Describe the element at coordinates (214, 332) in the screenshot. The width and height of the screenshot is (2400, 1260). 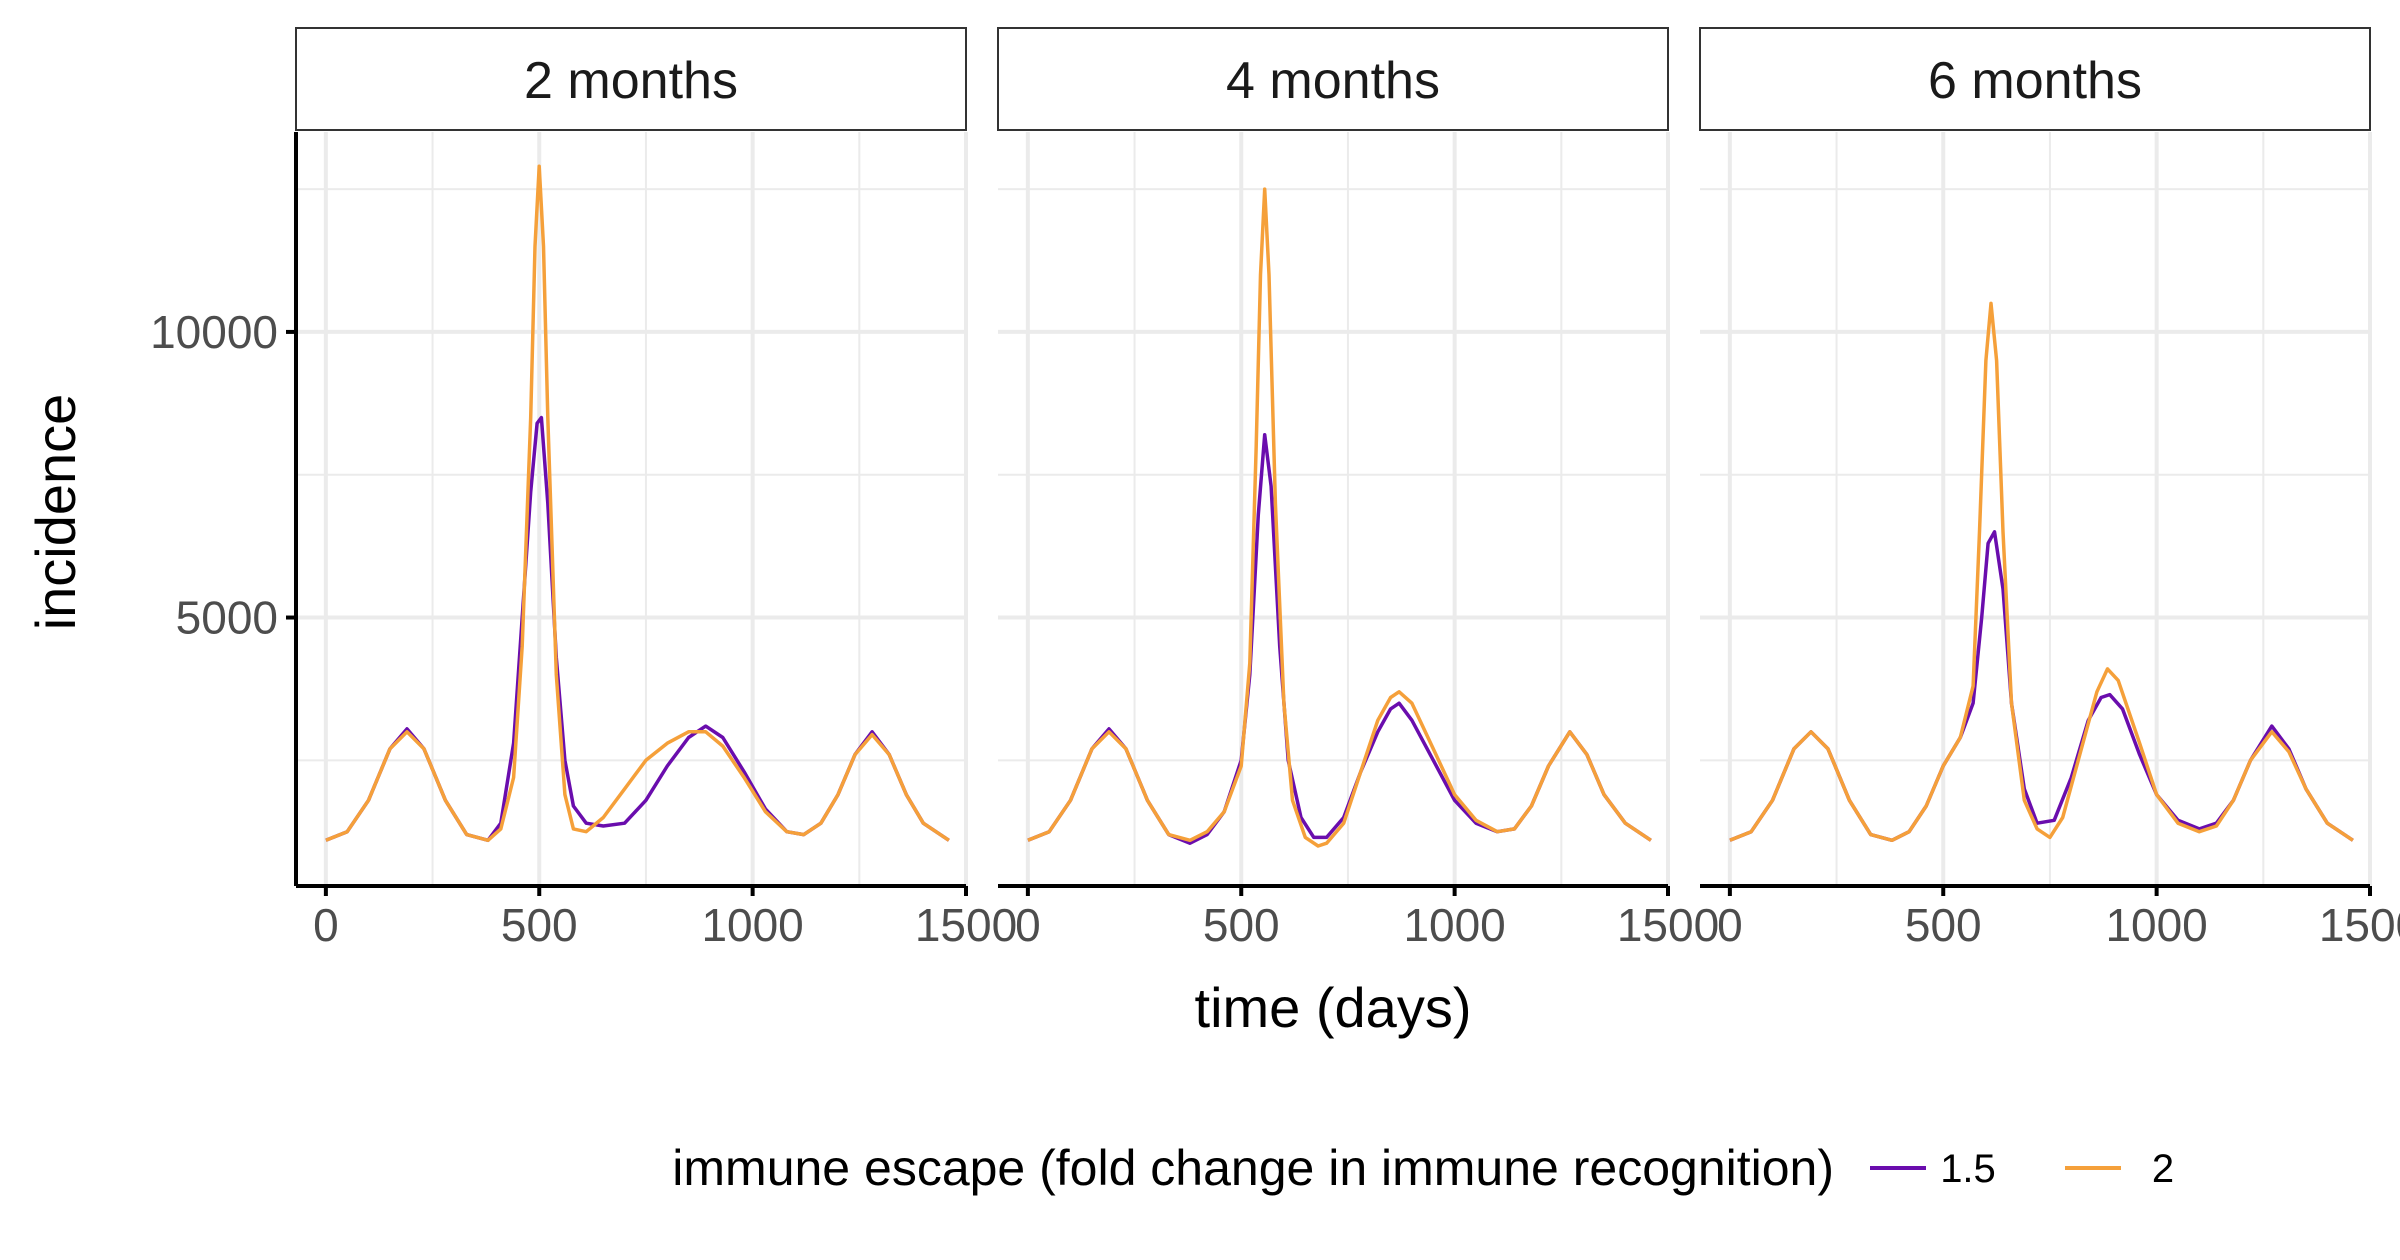
I see `y-tick-label: 10000` at that location.